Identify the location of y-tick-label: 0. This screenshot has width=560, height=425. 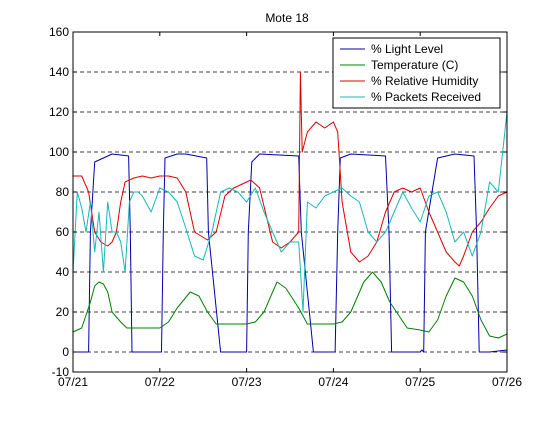
(65, 352).